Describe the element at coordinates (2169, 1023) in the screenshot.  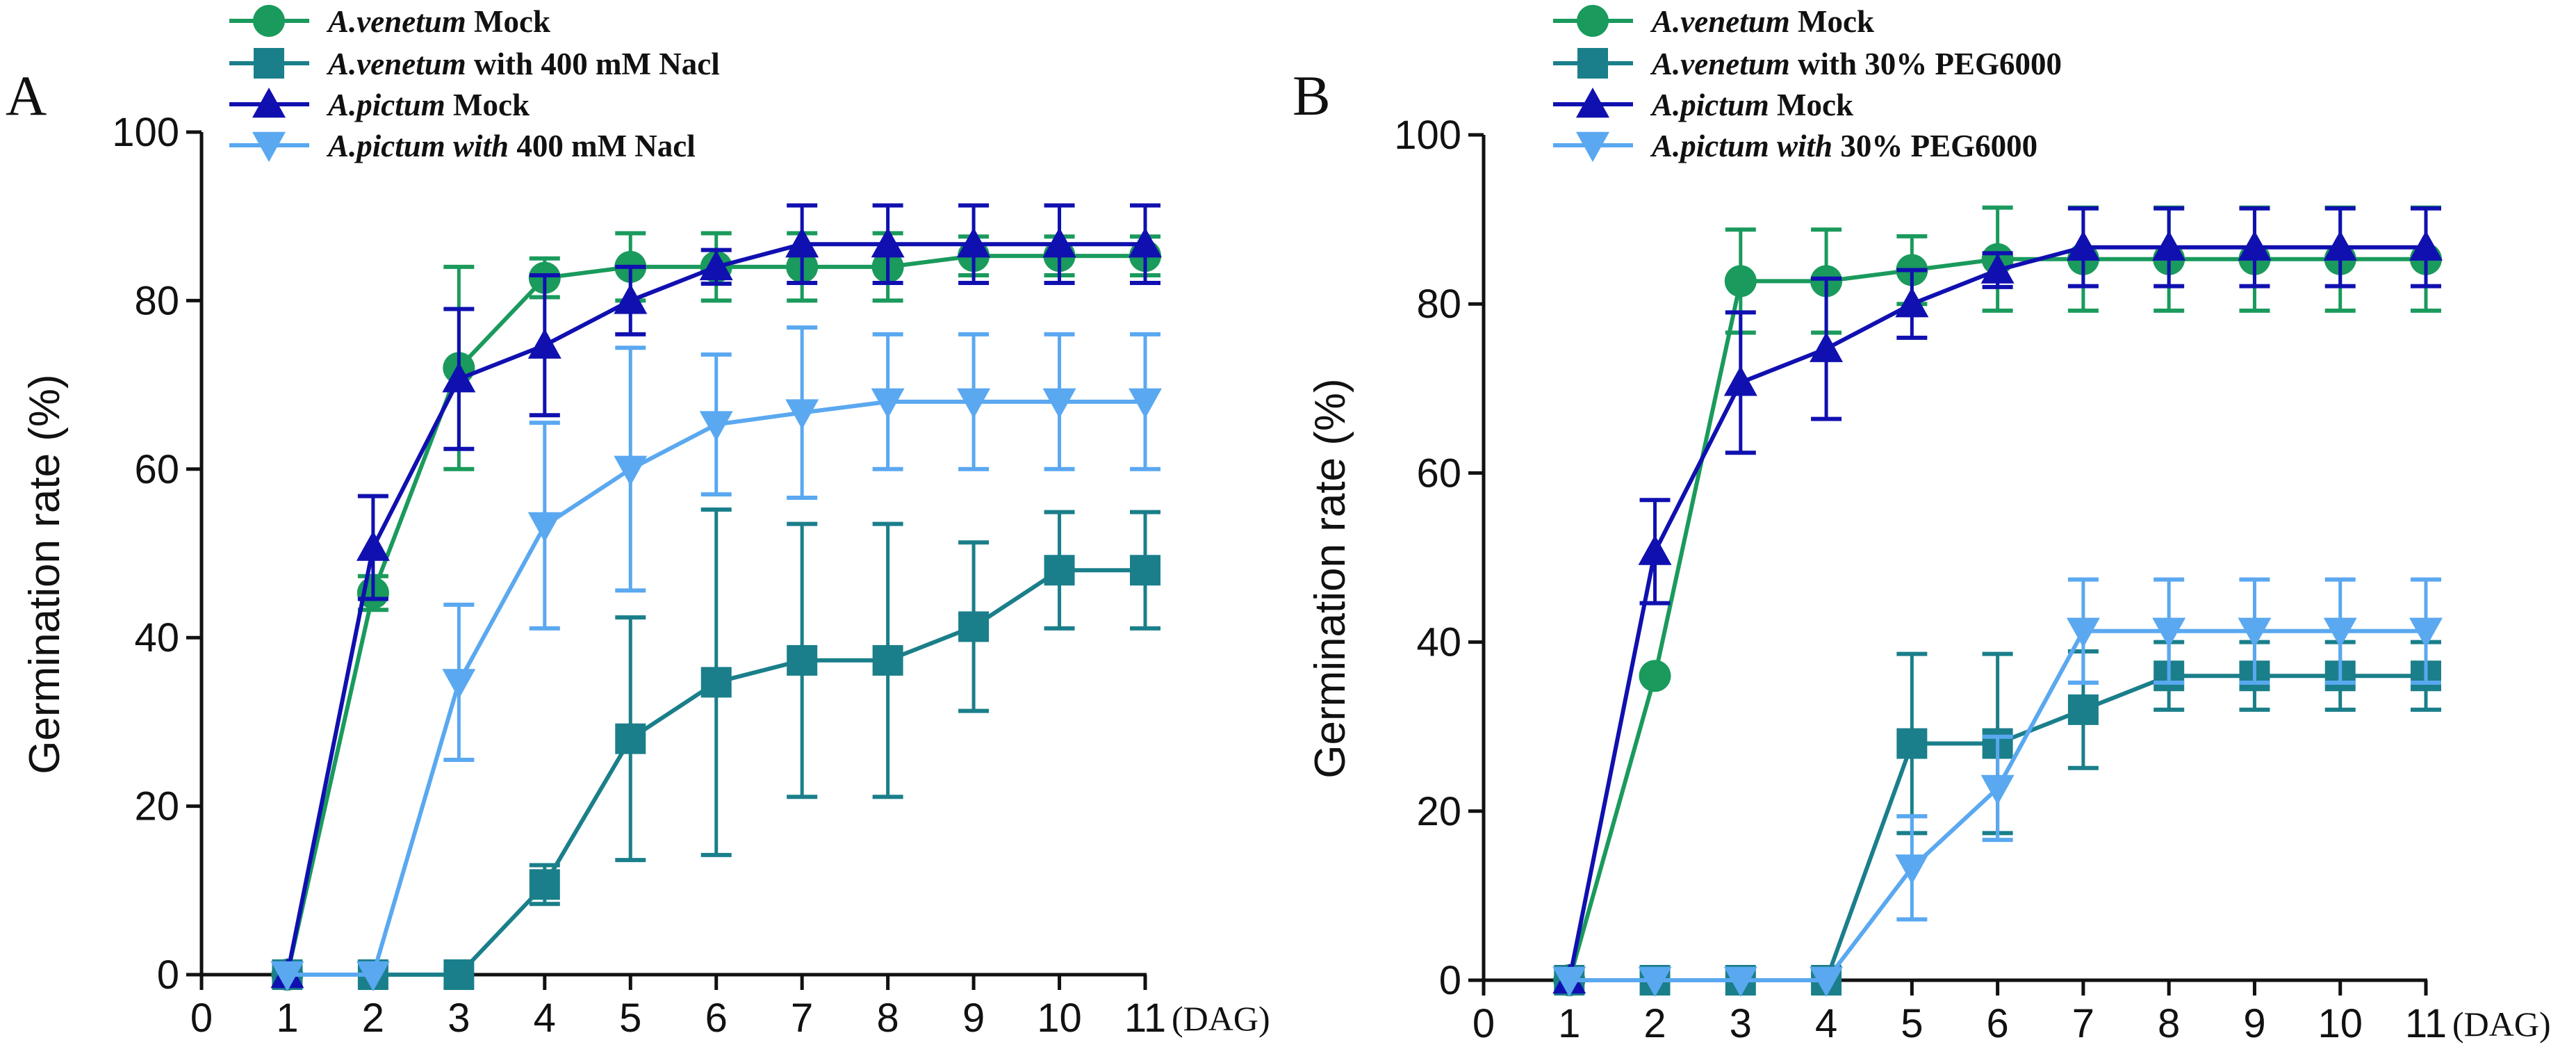
I see `x-tick-label: 8` at that location.